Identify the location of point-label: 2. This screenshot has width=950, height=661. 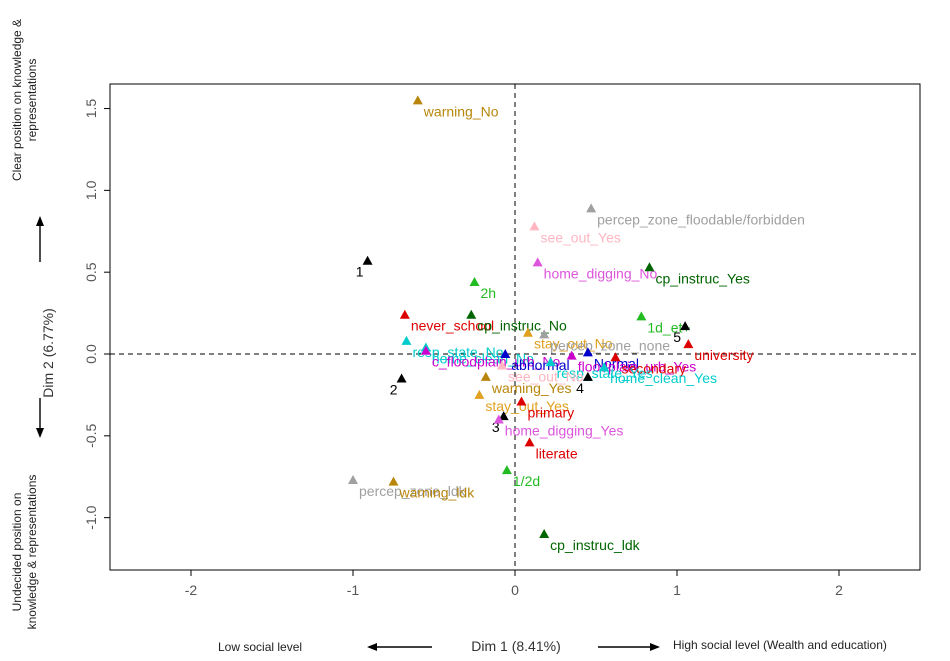
(394, 390).